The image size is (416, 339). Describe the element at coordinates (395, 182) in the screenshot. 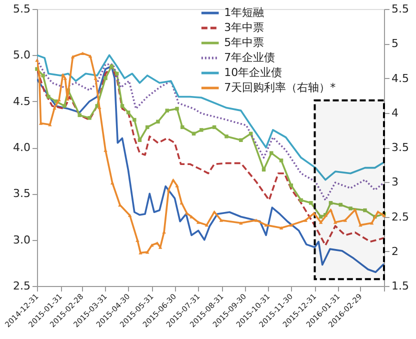

I see `y2-tick-label: 3` at that location.